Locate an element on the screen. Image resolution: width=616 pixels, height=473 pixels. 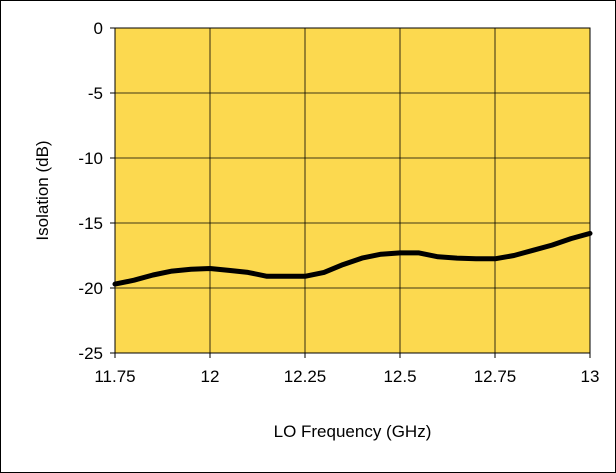
x-tick-label: 12.25 is located at coordinates (305, 376).